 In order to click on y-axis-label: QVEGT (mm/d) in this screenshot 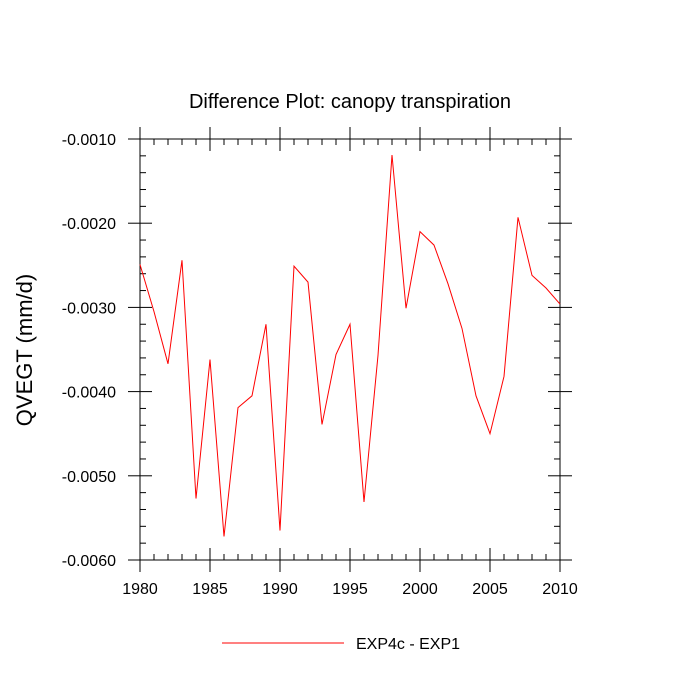, I will do `click(24, 350)`.